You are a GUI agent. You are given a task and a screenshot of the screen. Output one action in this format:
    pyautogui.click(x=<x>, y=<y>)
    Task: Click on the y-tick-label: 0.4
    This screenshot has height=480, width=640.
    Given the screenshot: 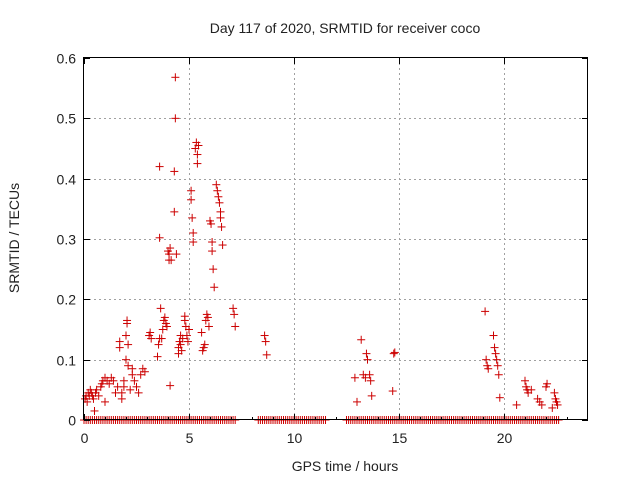 What is the action you would take?
    pyautogui.click(x=67, y=180)
    